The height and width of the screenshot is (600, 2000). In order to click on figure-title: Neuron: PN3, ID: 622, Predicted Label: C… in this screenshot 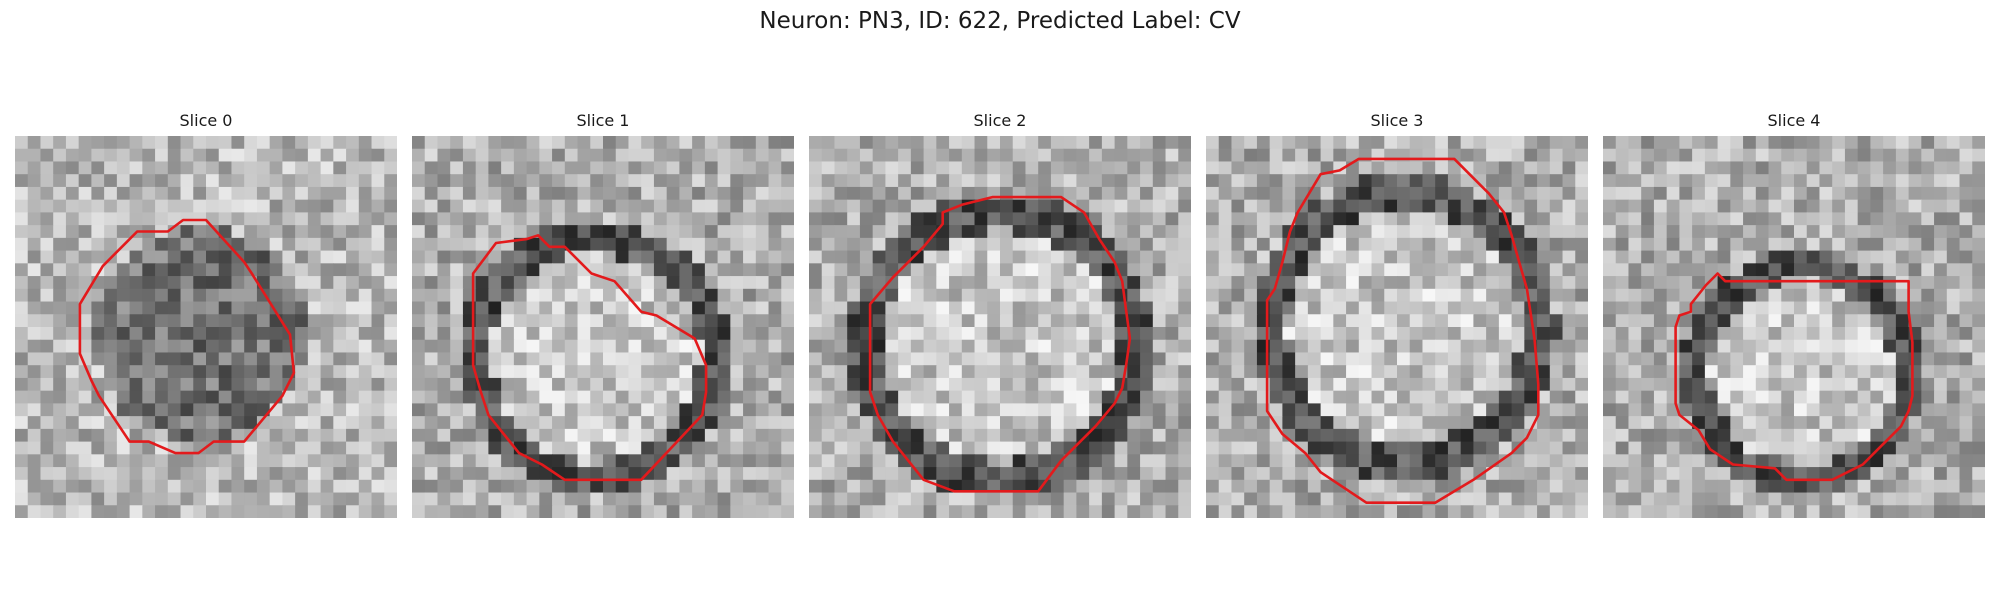, I will do `click(1000, 21)`.